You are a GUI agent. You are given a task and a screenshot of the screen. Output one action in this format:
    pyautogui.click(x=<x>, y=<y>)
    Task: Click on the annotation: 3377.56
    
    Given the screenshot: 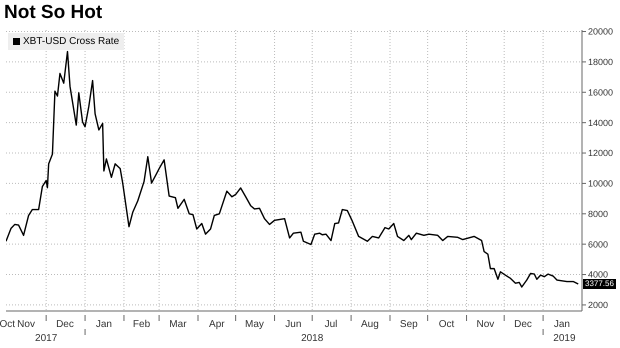 What is the action you would take?
    pyautogui.click(x=599, y=284)
    